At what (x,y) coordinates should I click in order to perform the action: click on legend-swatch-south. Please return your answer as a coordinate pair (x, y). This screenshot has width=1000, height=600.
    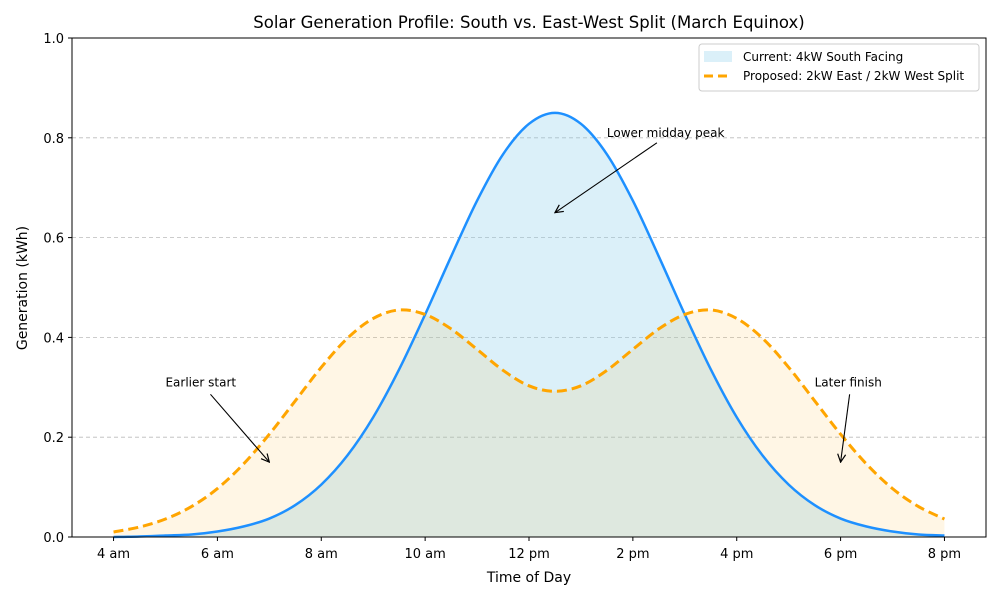
    Looking at the image, I should click on (718, 56).